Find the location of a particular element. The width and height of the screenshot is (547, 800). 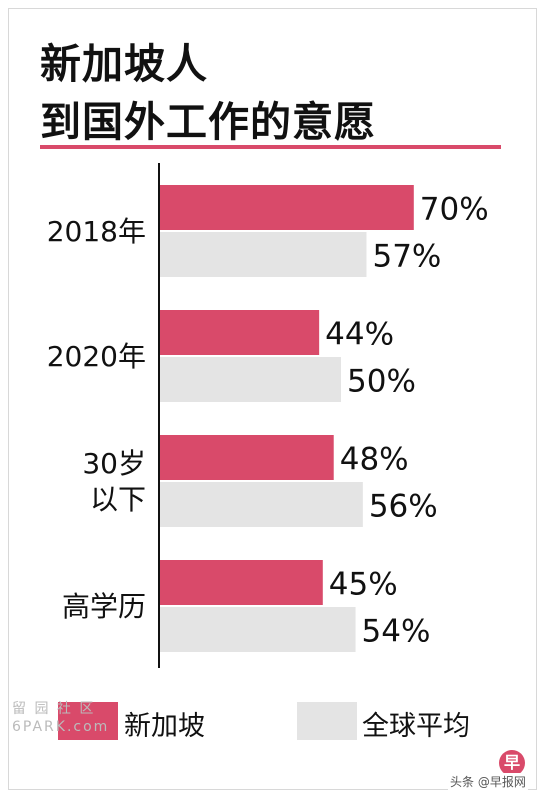

category-label-2-1: 以下 is located at coordinates (118, 499).